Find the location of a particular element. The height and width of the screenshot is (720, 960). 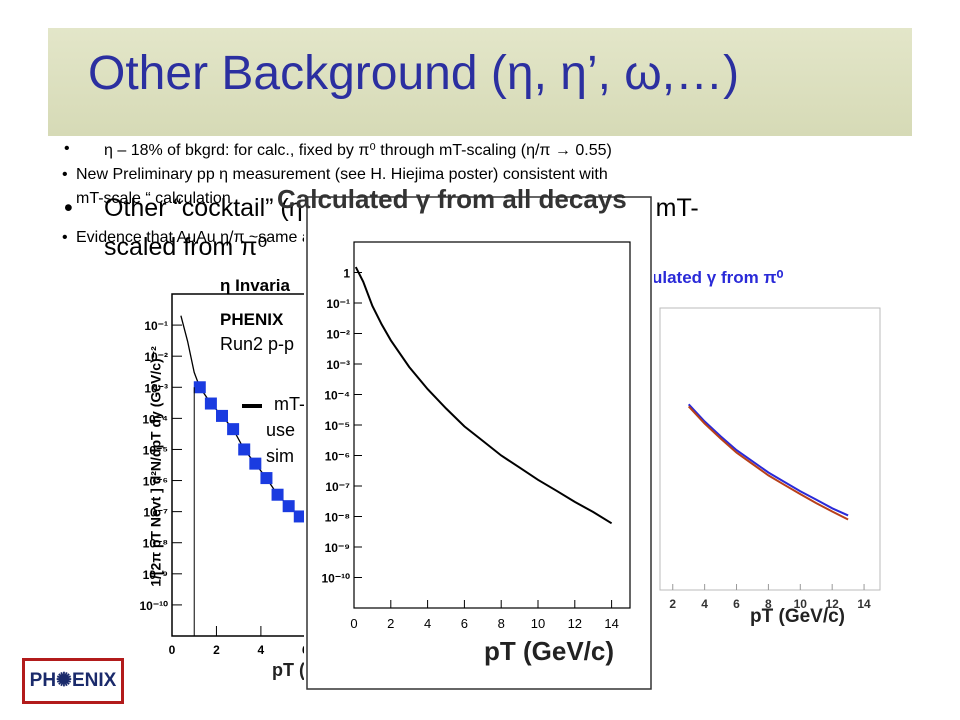

plot-right-x-tick-label: 8 is located at coordinates (768, 604).